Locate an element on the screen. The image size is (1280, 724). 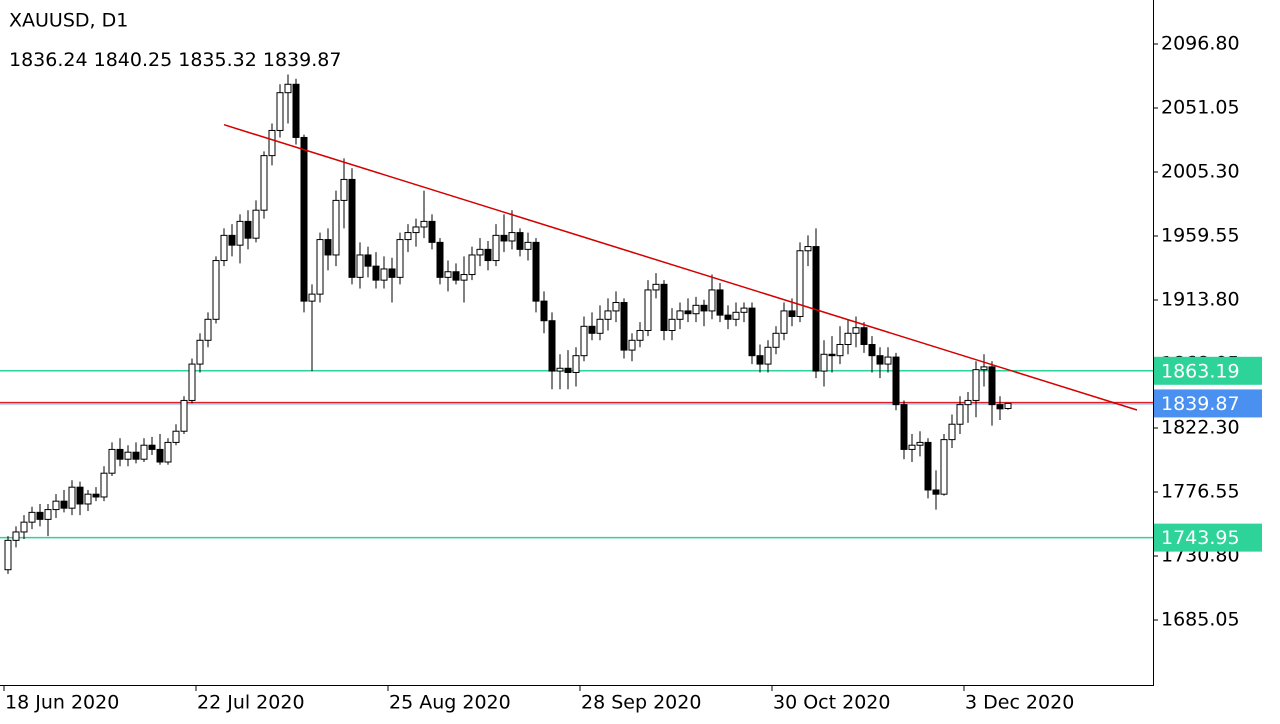
open-value: 1836.24 is located at coordinates (48, 60).